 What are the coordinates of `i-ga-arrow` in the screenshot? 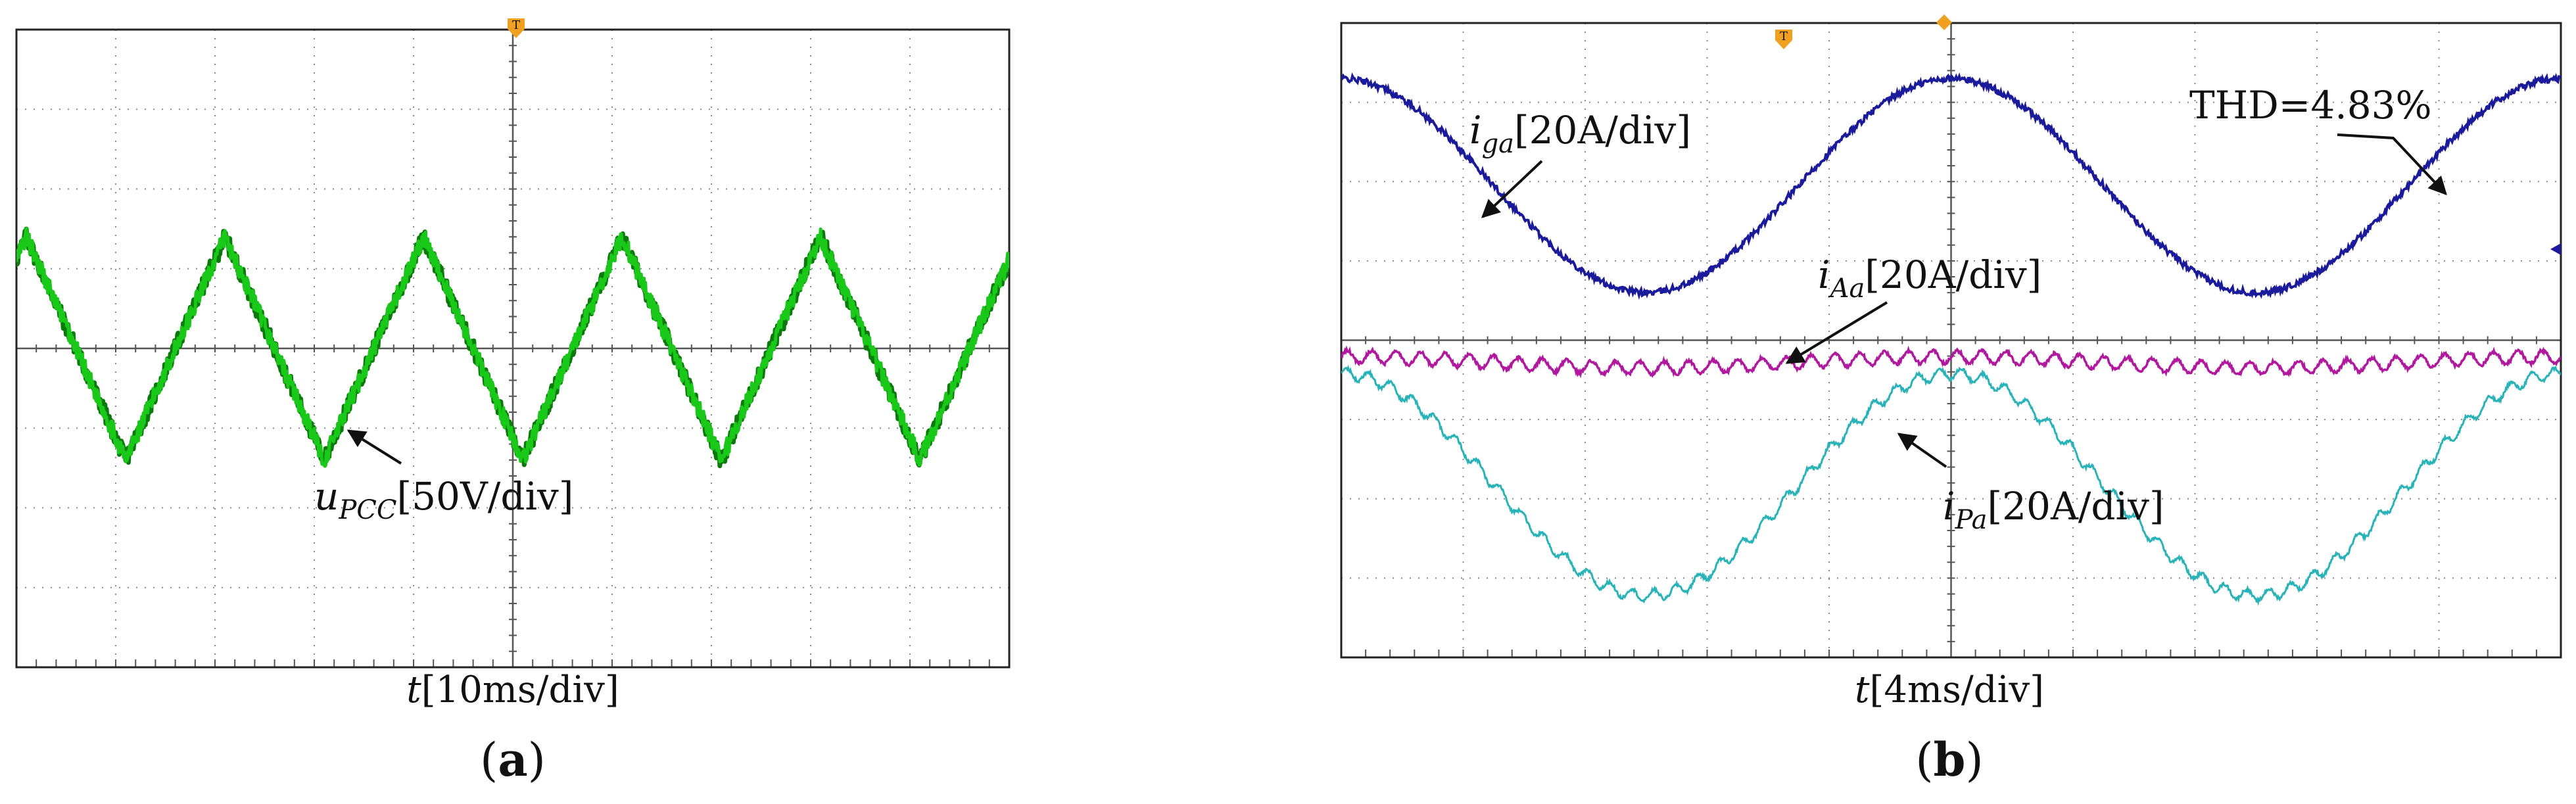 It's located at (1512, 189).